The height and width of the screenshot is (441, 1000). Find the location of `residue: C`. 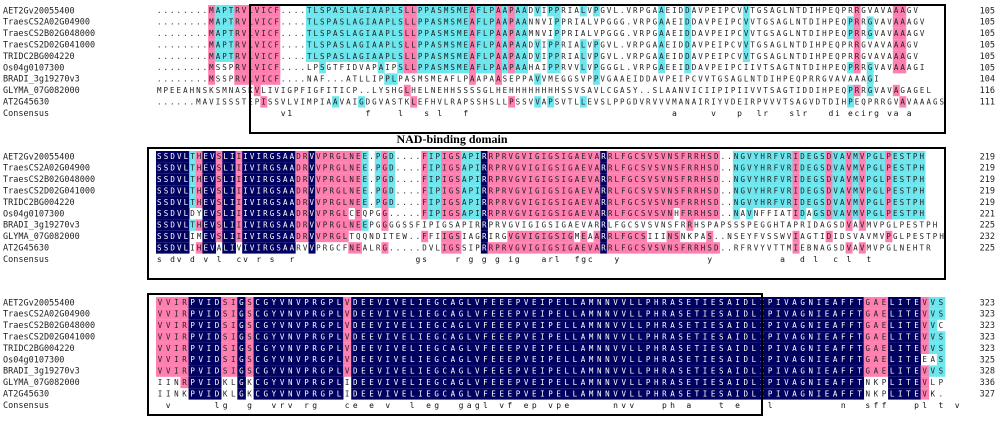

residue: C is located at coordinates (445, 314).